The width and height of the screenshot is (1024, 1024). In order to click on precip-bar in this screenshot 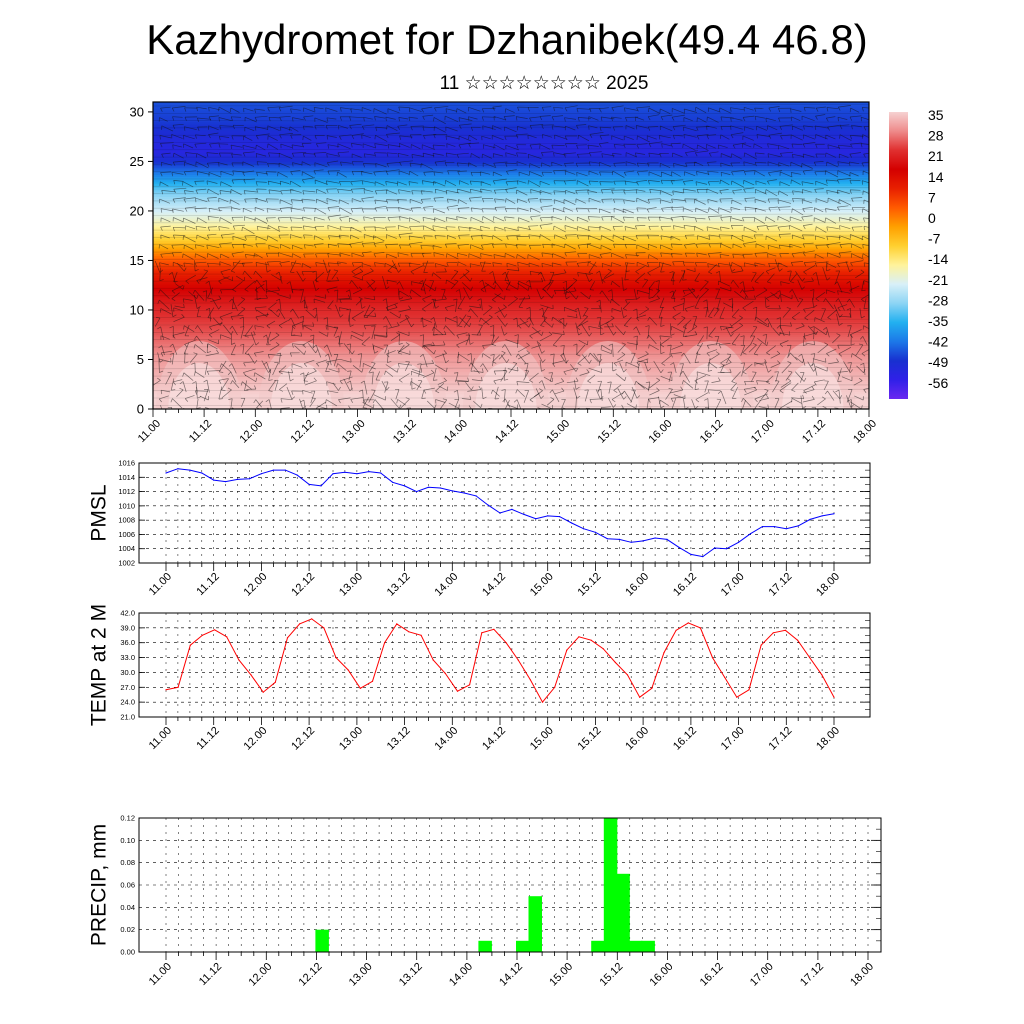, I will do `click(610, 885)`.